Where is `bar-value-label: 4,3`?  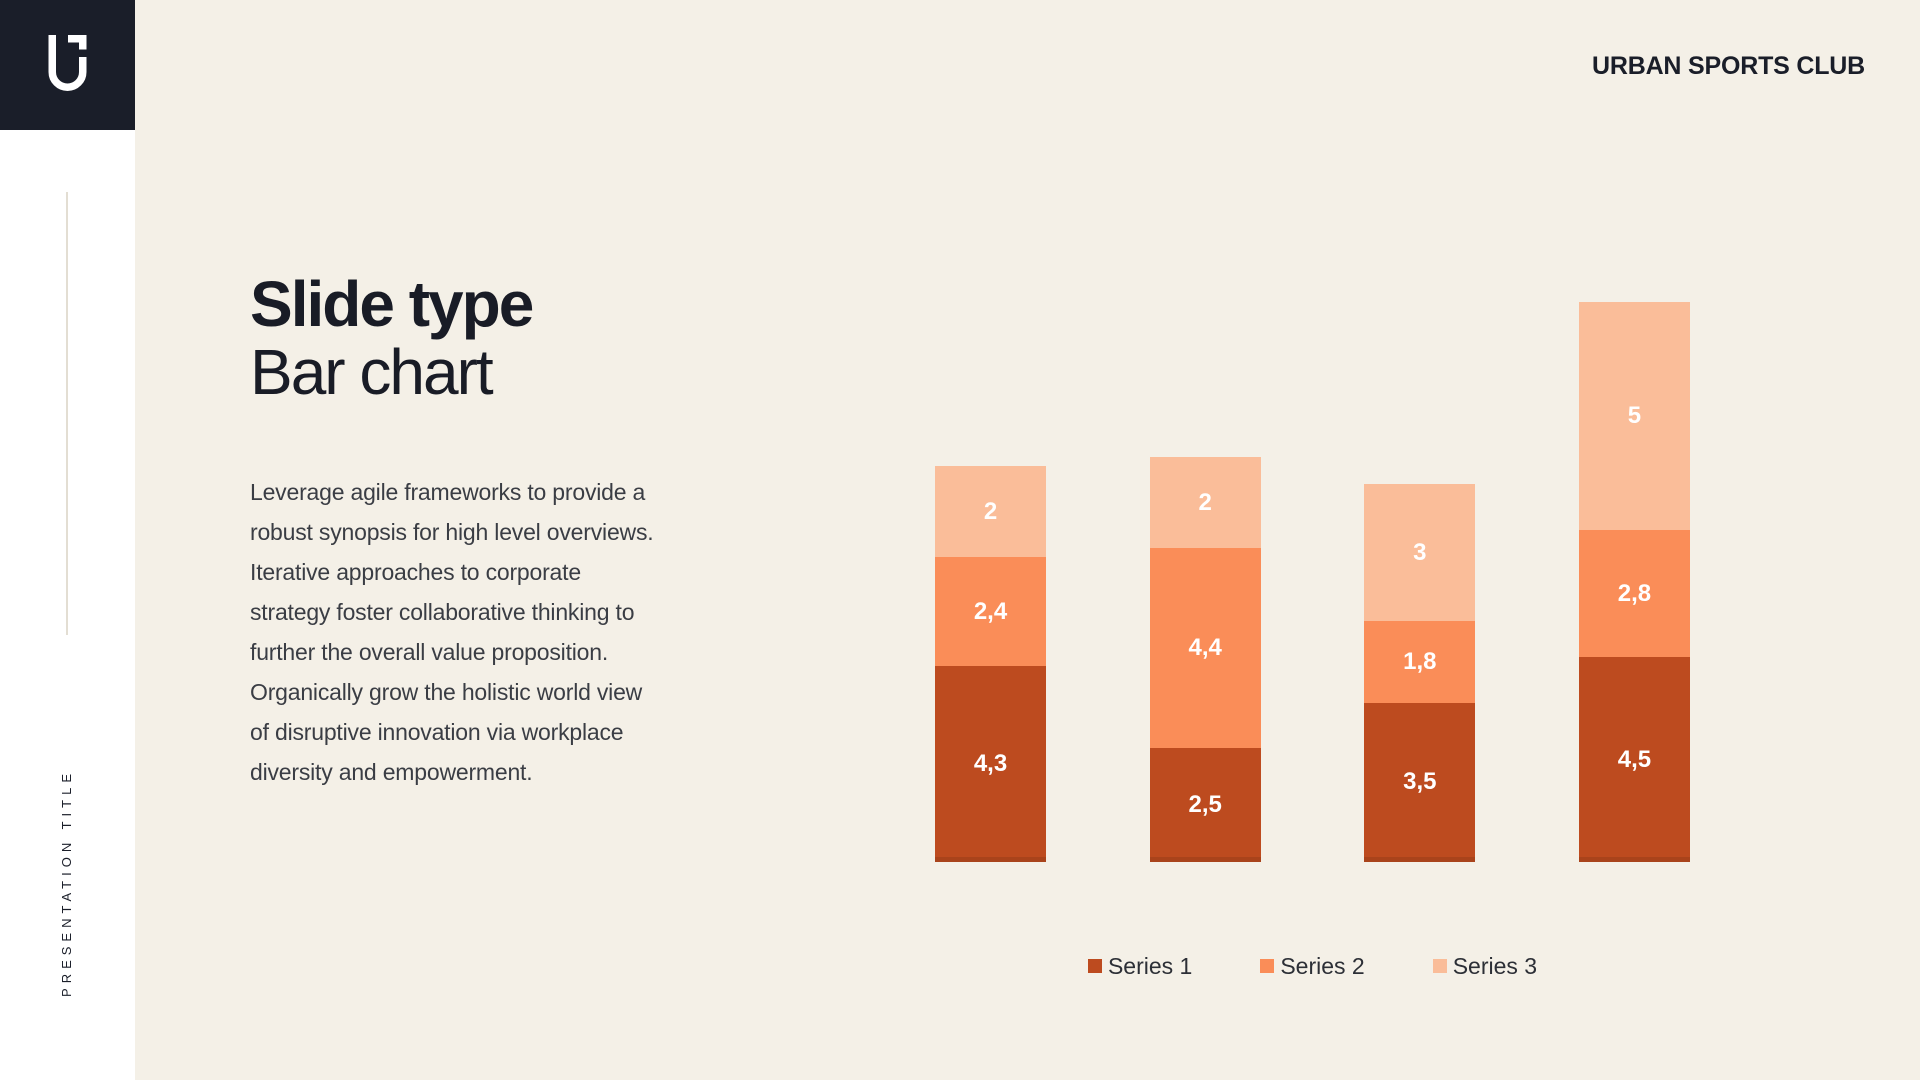
bar-value-label: 4,3 is located at coordinates (990, 764).